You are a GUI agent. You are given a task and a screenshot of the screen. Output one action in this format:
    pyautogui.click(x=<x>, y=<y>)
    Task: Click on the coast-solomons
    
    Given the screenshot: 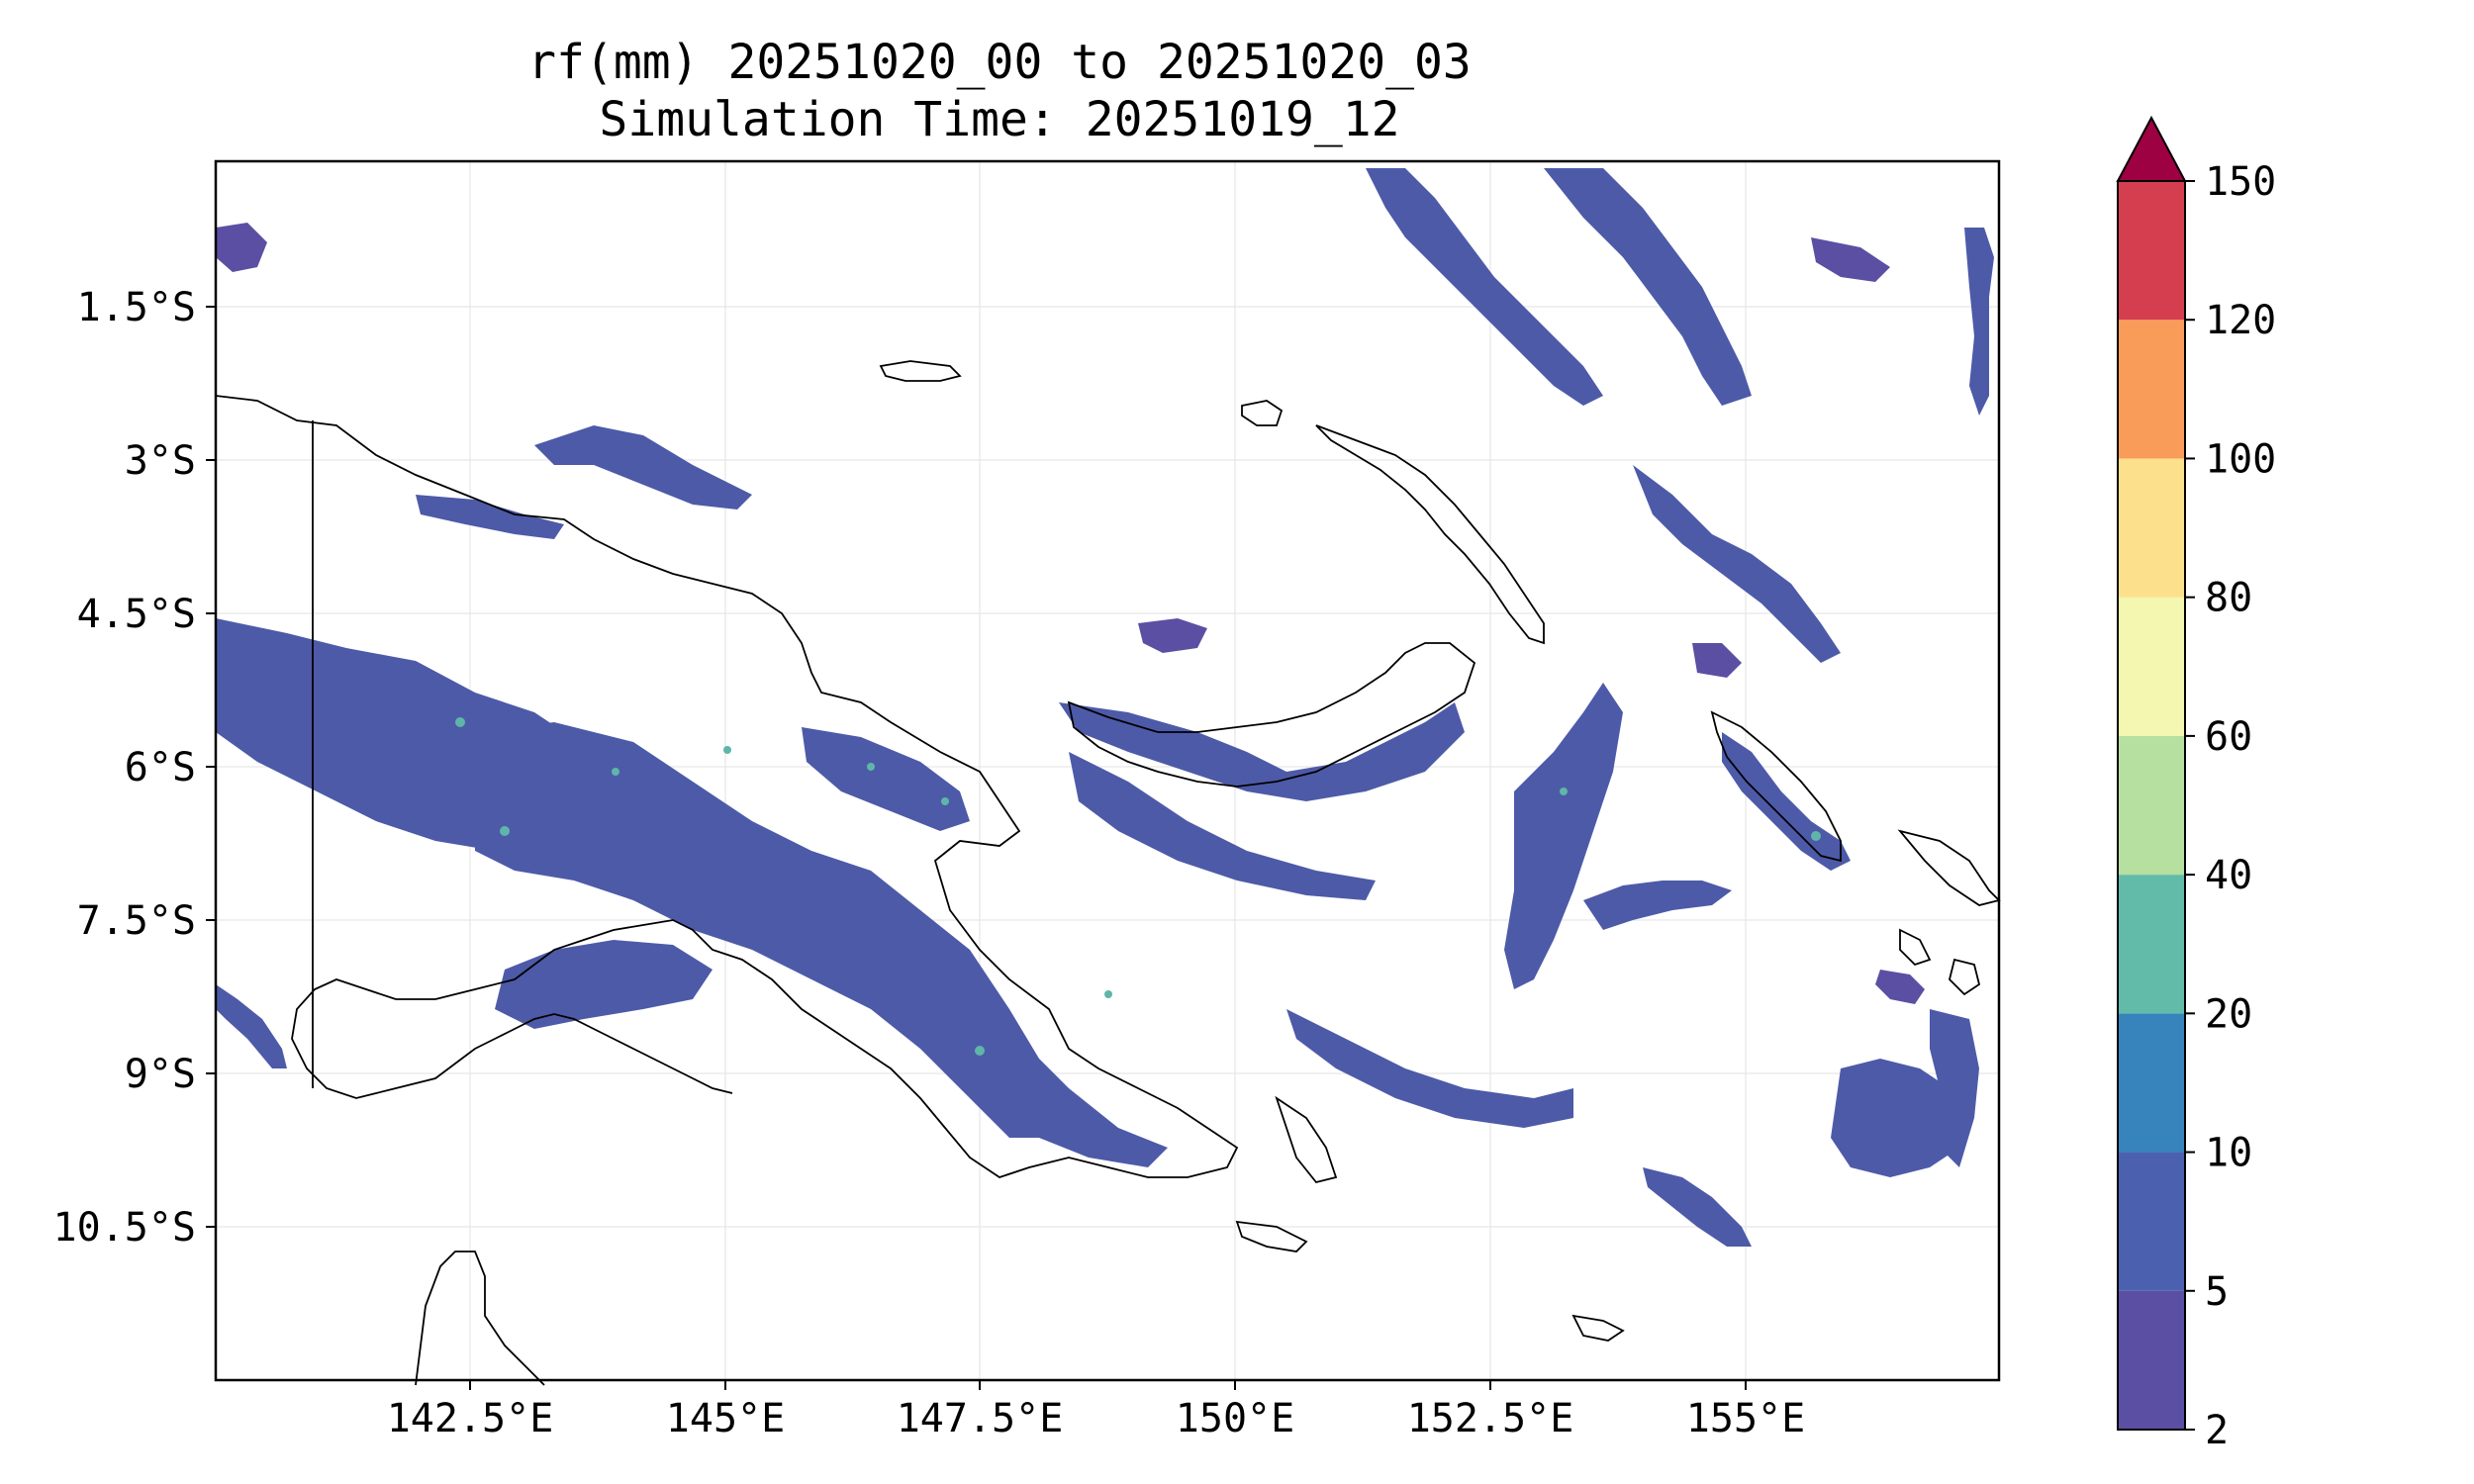 What is the action you would take?
    pyautogui.click(x=1949, y=867)
    